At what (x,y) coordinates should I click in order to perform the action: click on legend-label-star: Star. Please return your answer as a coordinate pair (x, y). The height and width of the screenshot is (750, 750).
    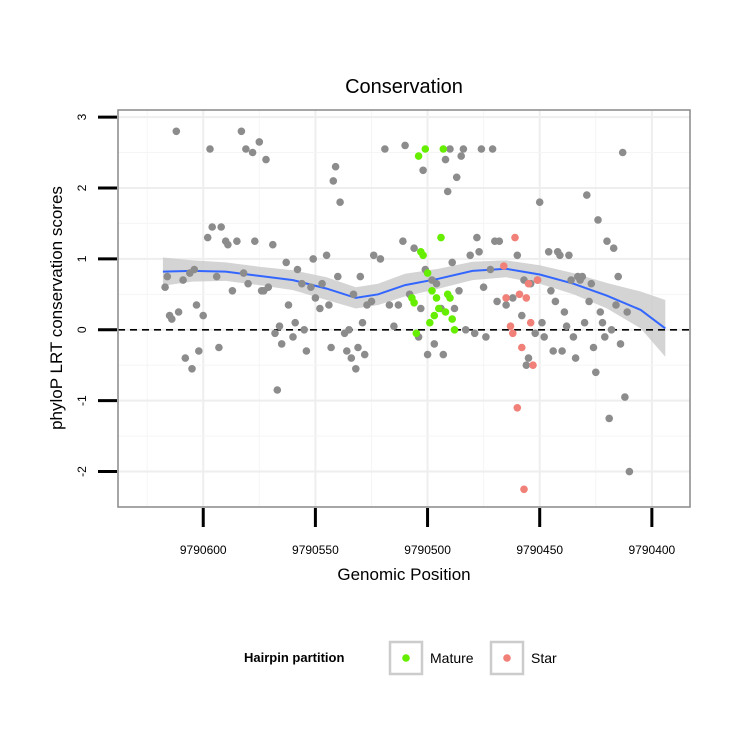
    Looking at the image, I should click on (544, 658).